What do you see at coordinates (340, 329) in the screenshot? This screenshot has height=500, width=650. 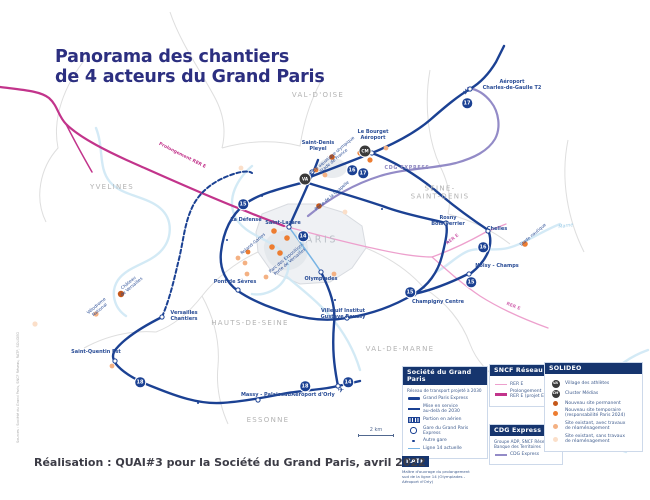 I see `line-14-south` at bounding box center [340, 329].